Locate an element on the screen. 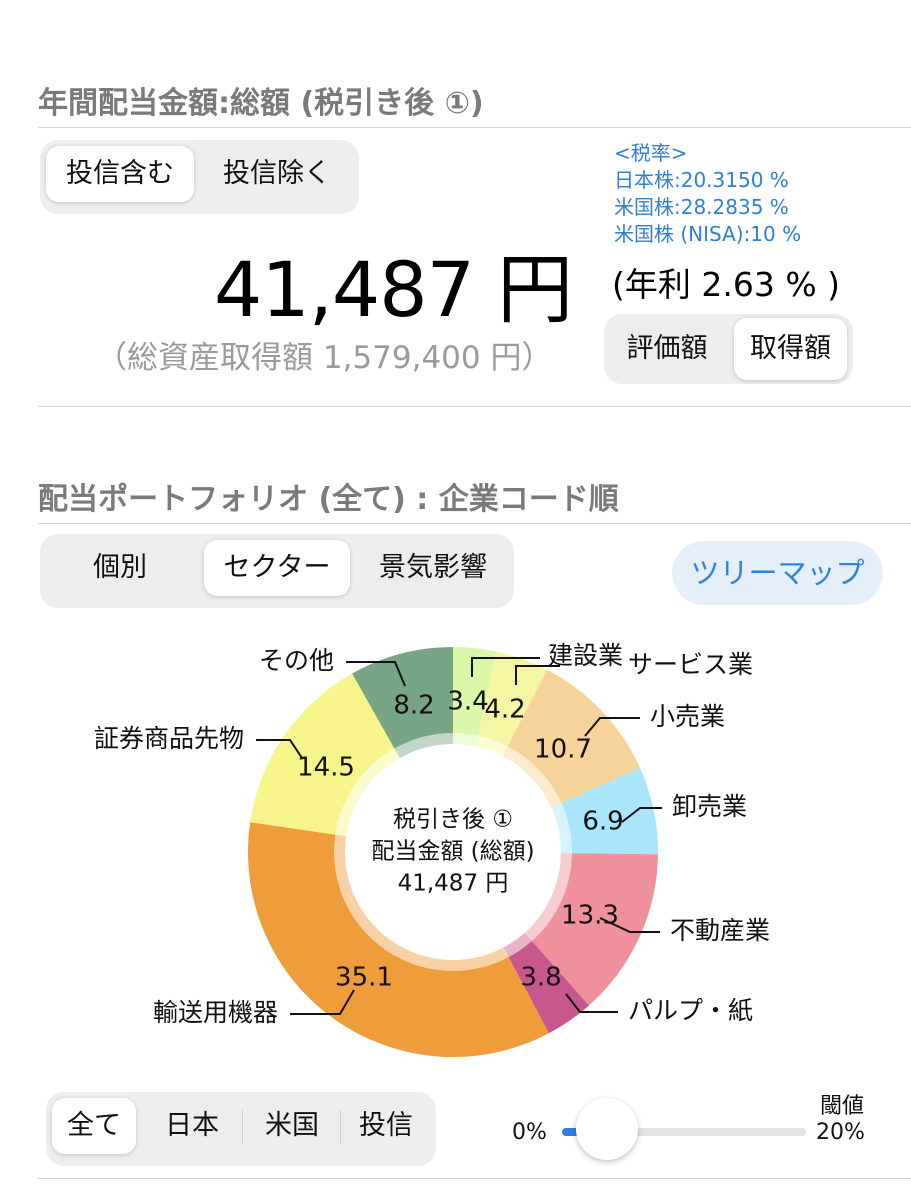 The image size is (911, 1200). threshold-slider-knob is located at coordinates (607, 1129).